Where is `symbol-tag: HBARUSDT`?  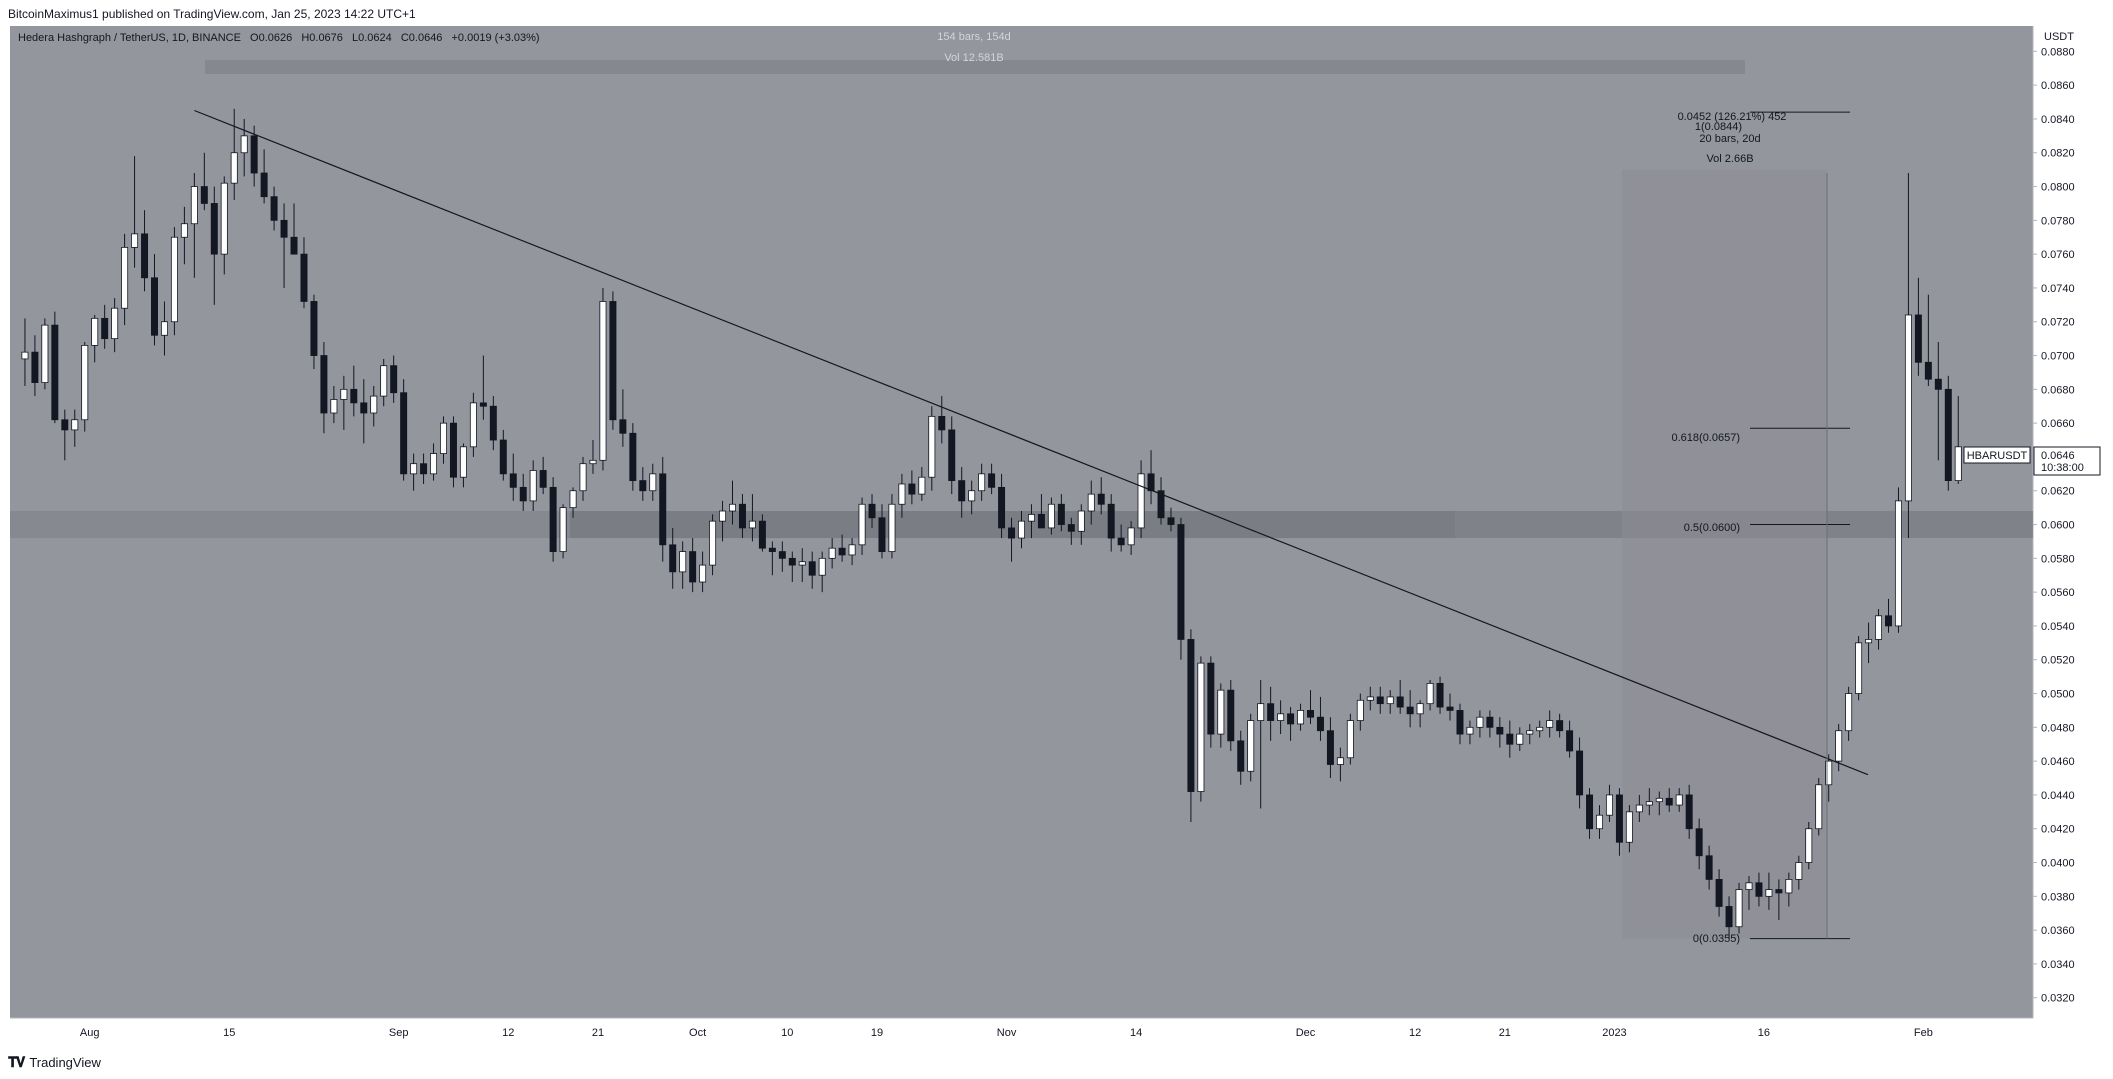
symbol-tag: HBARUSDT is located at coordinates (1997, 455).